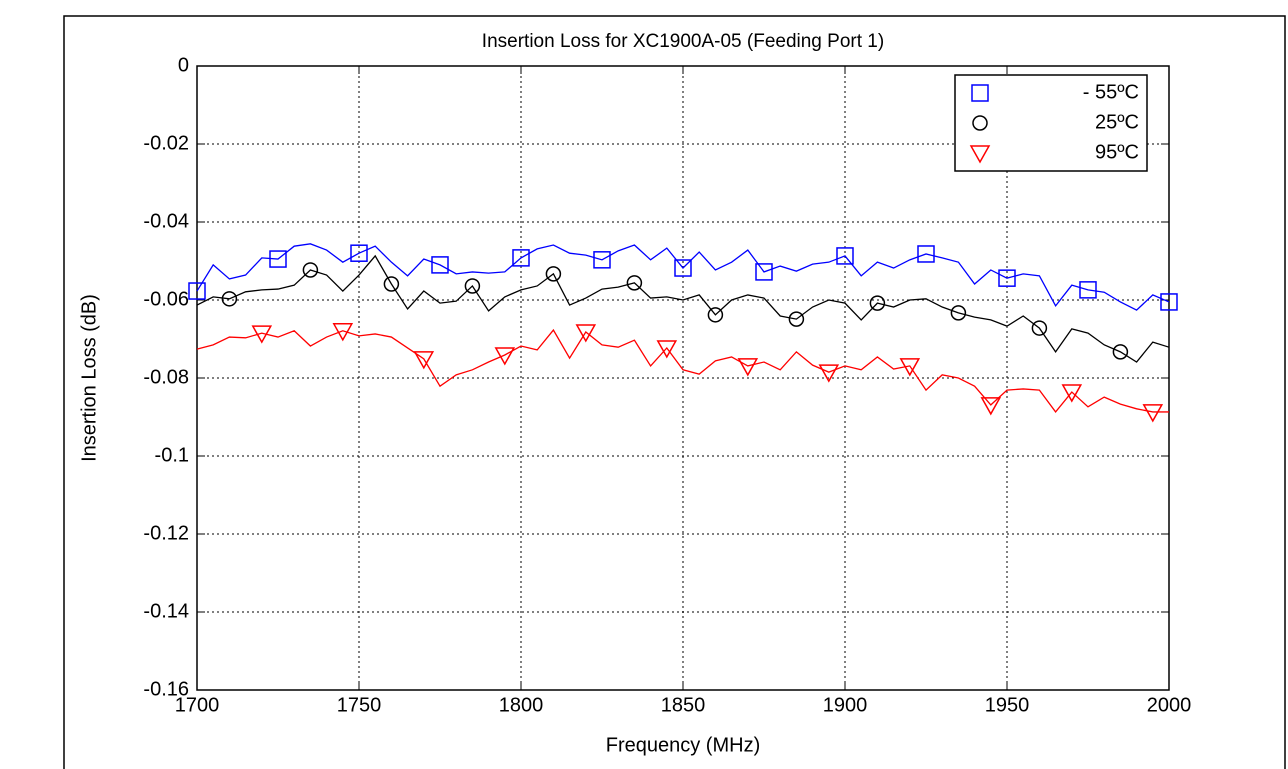  Describe the element at coordinates (683, 745) in the screenshot. I see `x-axis-label: Frequency (MHz)` at that location.